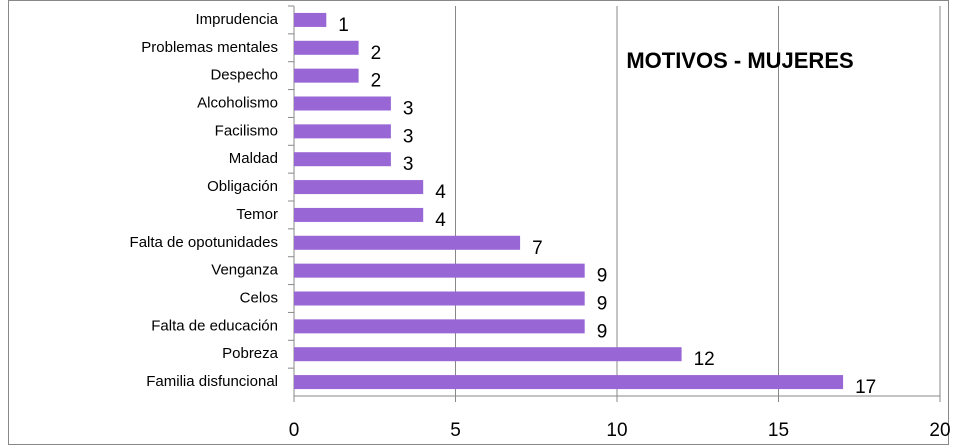  What do you see at coordinates (616, 430) in the screenshot?
I see `x-tick-label: 10` at bounding box center [616, 430].